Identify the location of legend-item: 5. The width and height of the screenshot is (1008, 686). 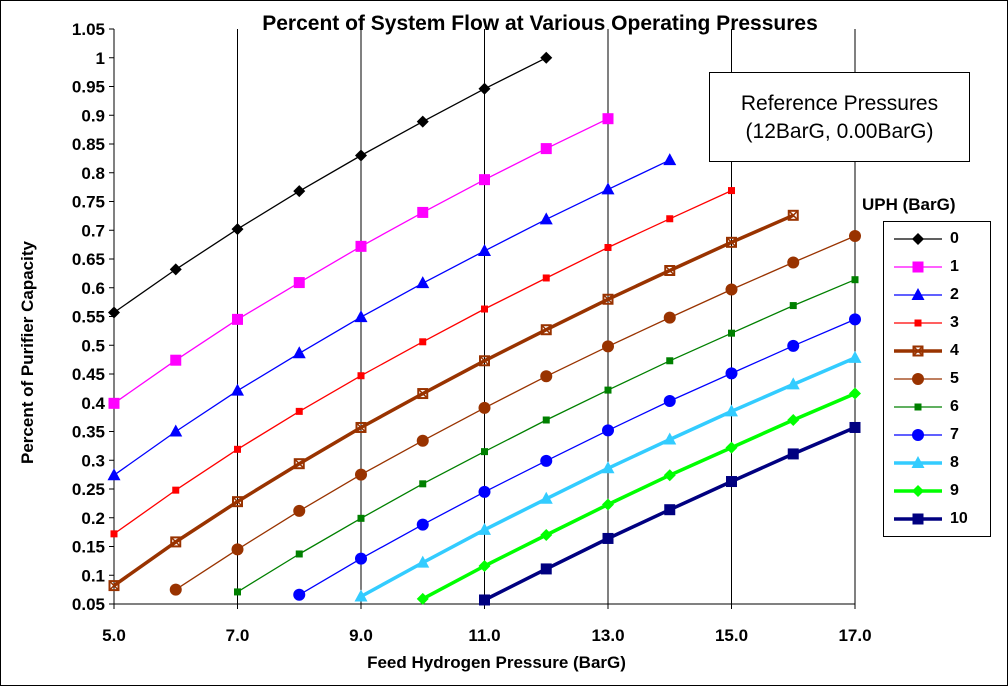
(937, 379).